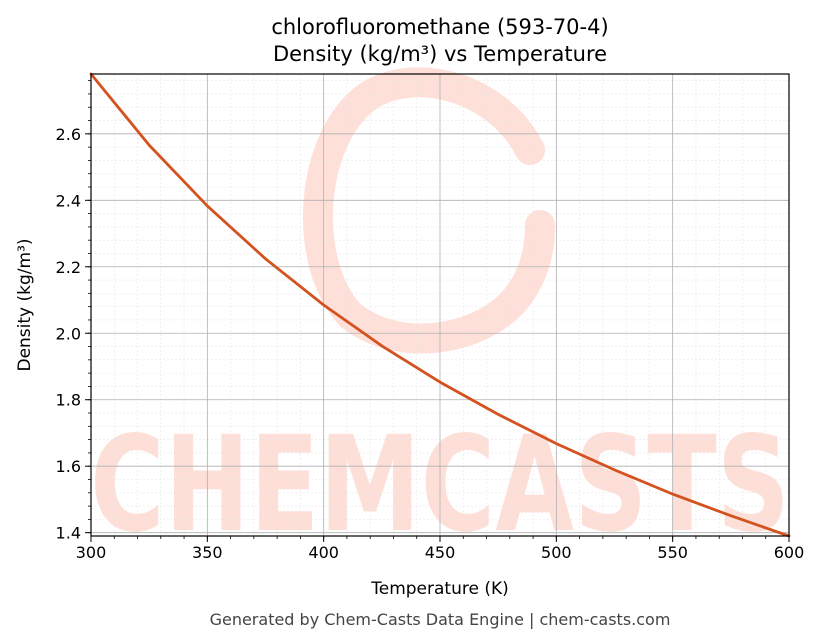 The width and height of the screenshot is (823, 644). What do you see at coordinates (25, 304) in the screenshot?
I see `y-axis-label: Density (kg/m³)` at bounding box center [25, 304].